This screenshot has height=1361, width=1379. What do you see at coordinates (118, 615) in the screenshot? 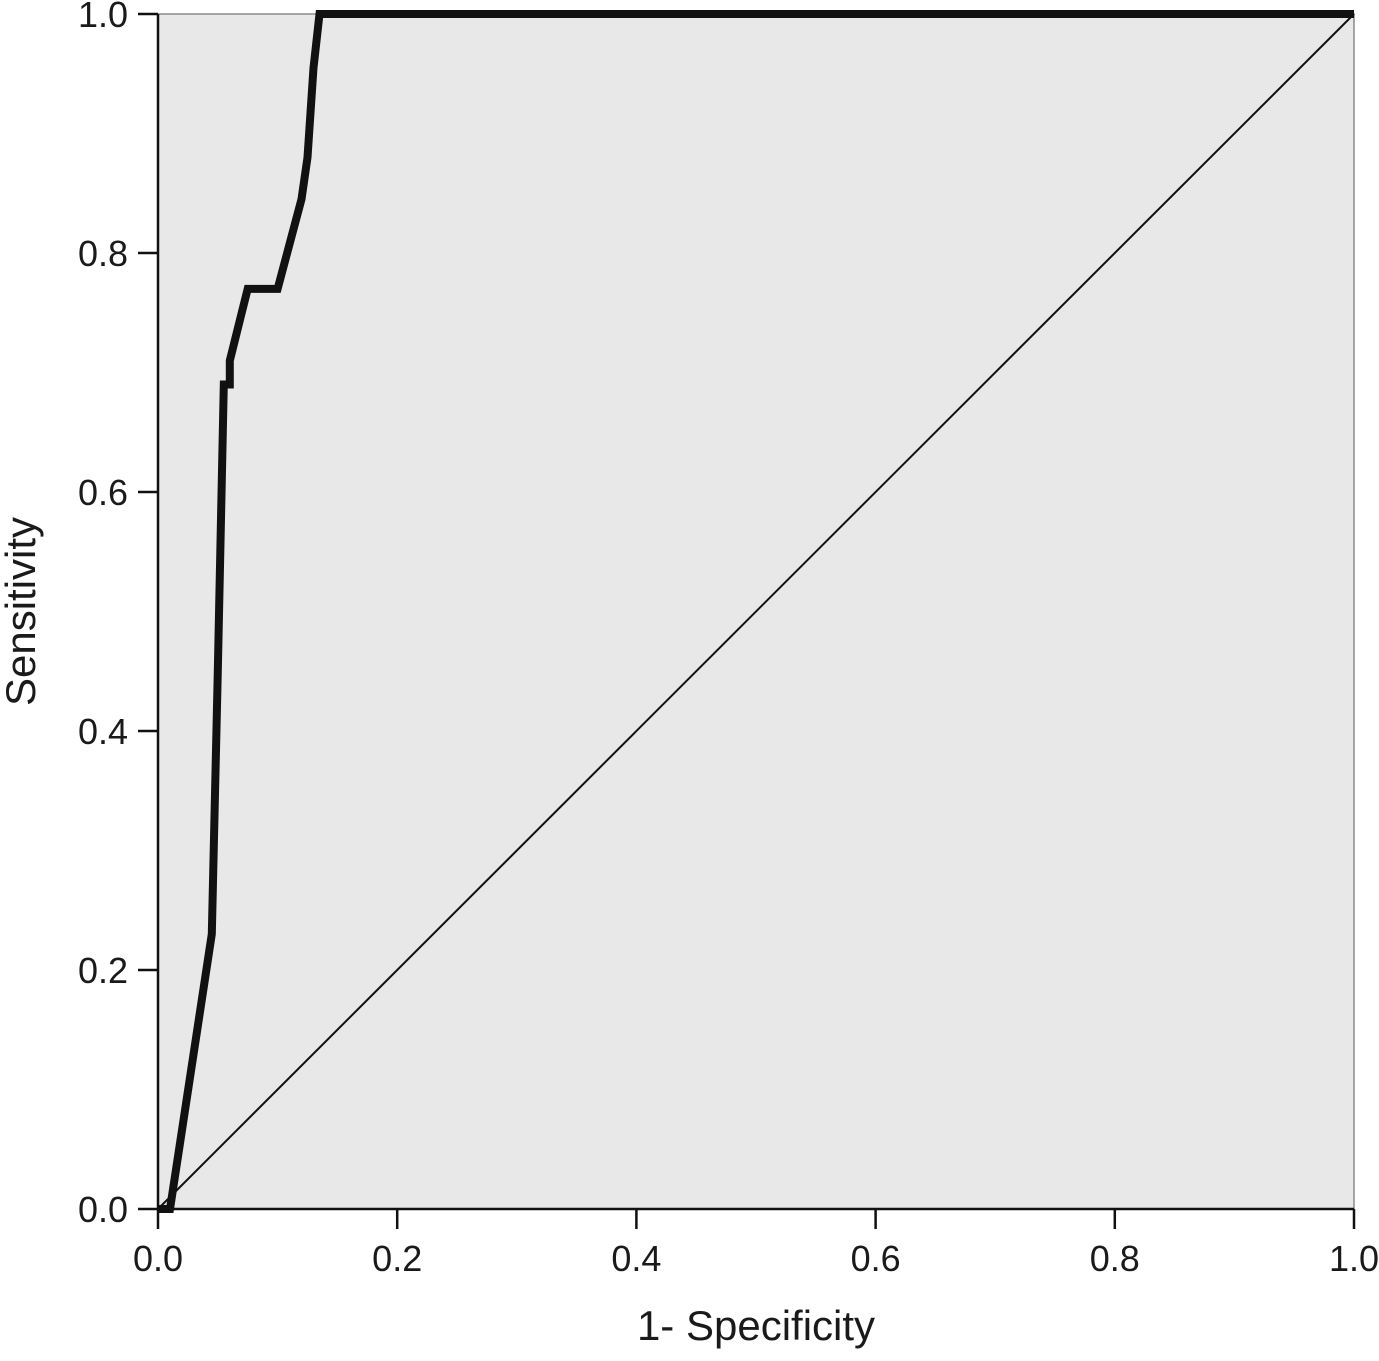
I see `y-axis: 0.0 0.2 0.4 0.6 0.8 1.0` at bounding box center [118, 615].